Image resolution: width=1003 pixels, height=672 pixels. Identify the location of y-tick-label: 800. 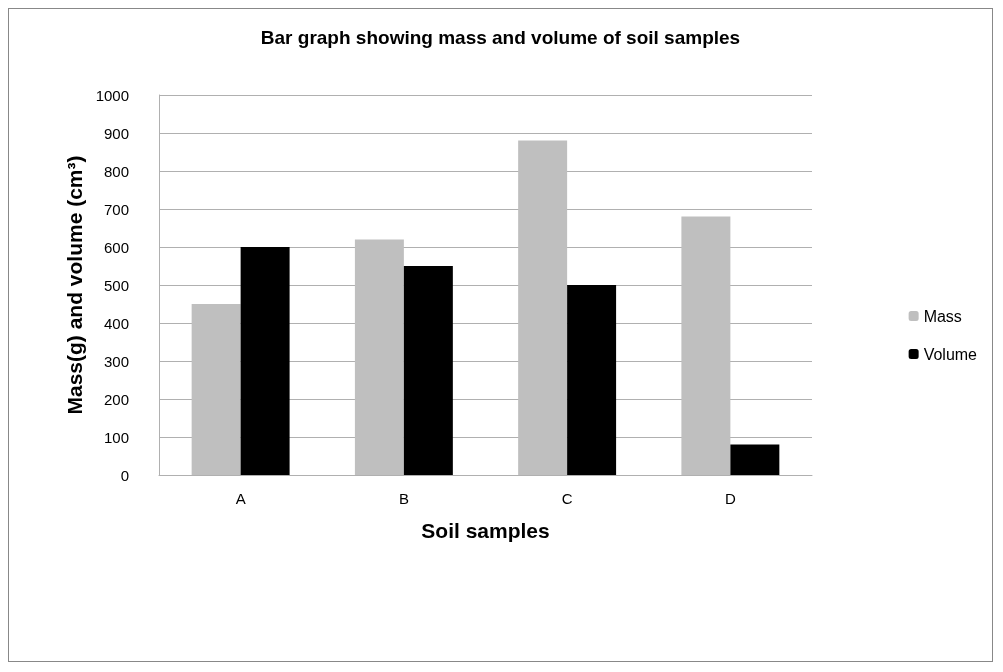
(116, 171).